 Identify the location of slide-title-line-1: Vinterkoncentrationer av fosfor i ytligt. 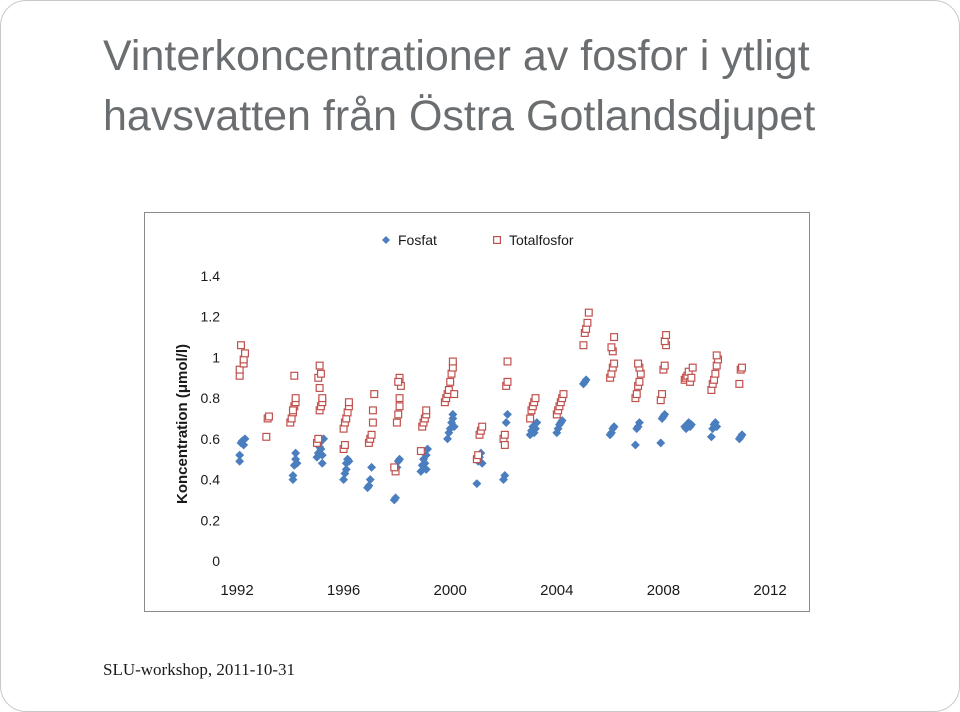
(456, 56).